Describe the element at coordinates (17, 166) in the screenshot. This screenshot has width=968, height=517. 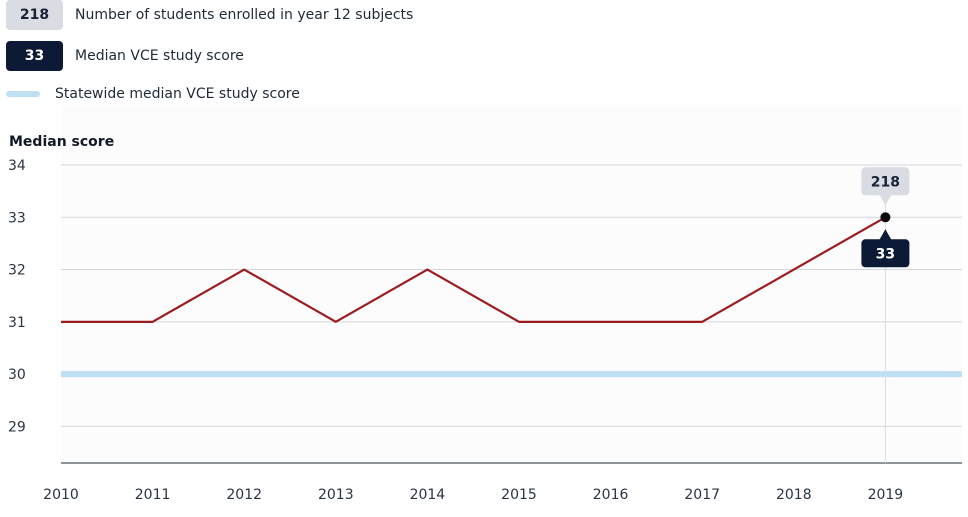
I see `y-tick-label: 34` at that location.